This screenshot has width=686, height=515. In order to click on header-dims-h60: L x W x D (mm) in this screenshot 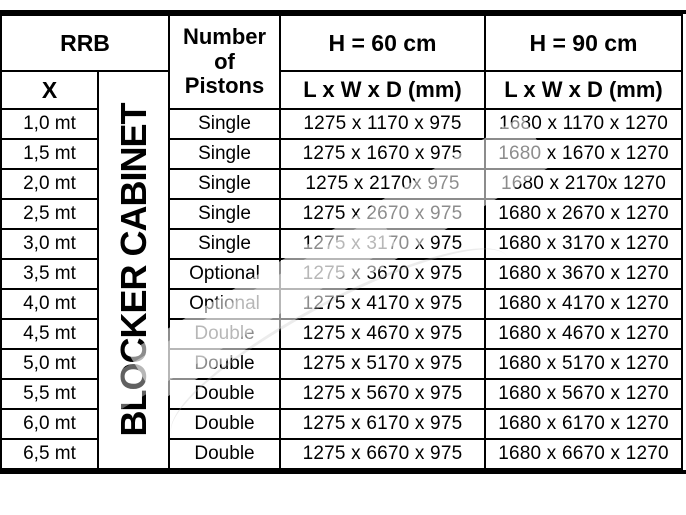, I will do `click(382, 90)`.